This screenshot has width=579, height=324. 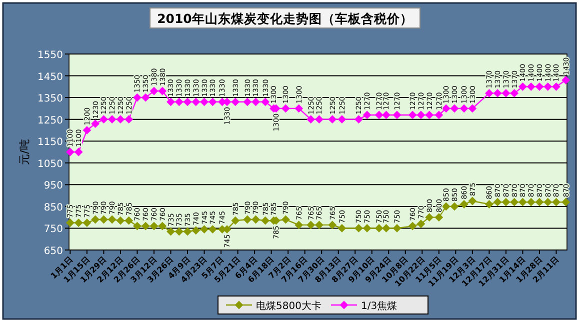 I want to click on y-tick-label: 950, so click(x=53, y=186).